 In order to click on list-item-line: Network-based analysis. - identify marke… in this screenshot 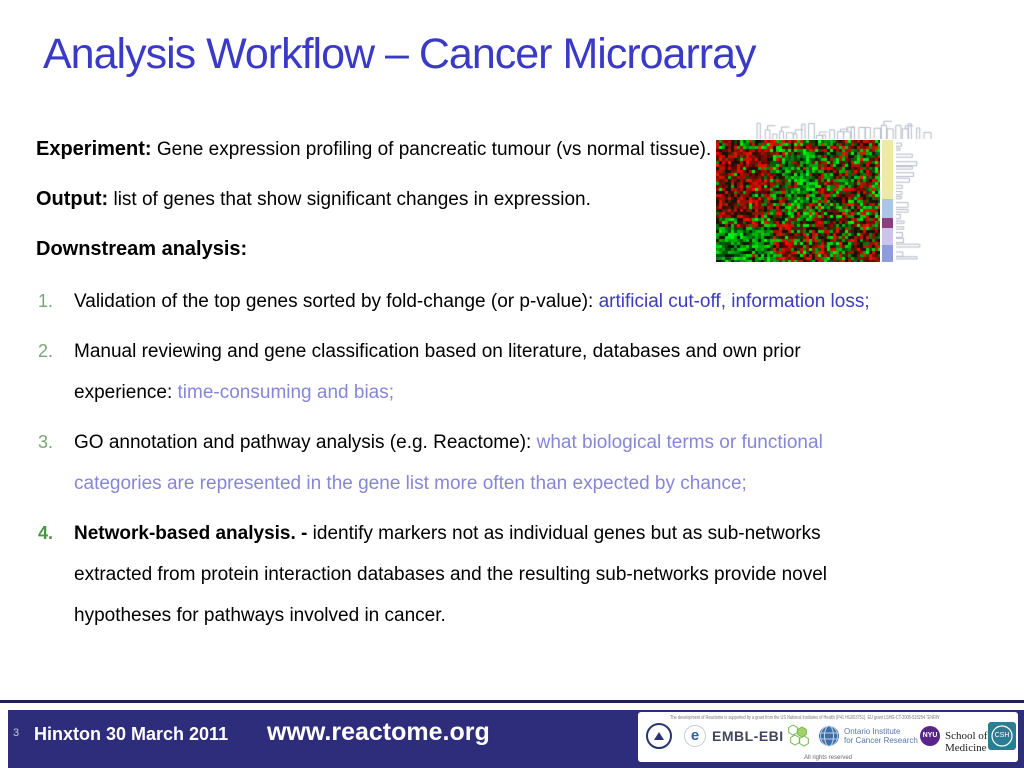, I will do `click(520, 533)`.